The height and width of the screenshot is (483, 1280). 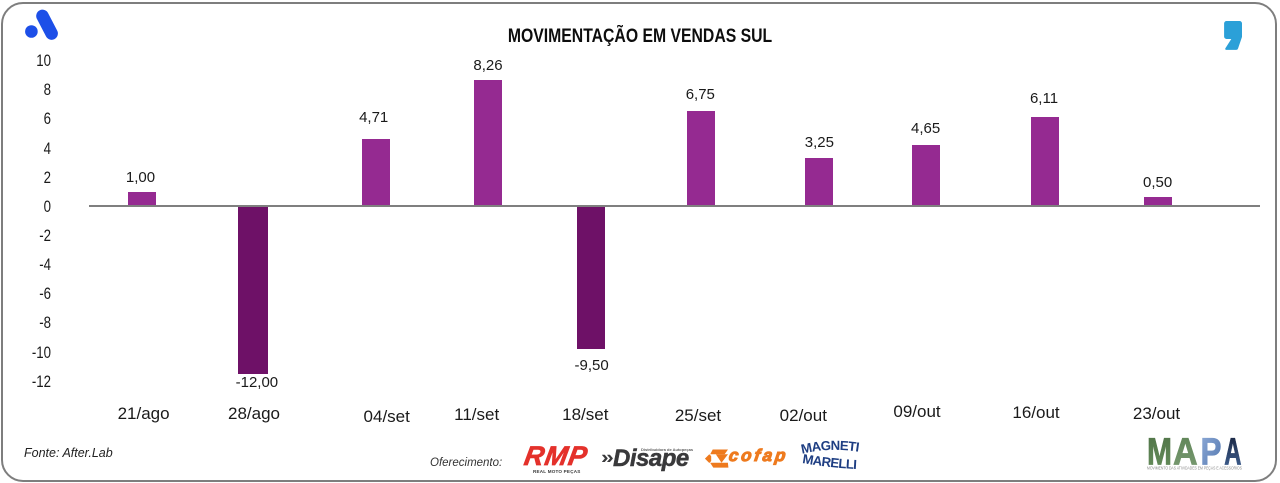 What do you see at coordinates (829, 461) in the screenshot?
I see `svg-text: MARELLI` at bounding box center [829, 461].